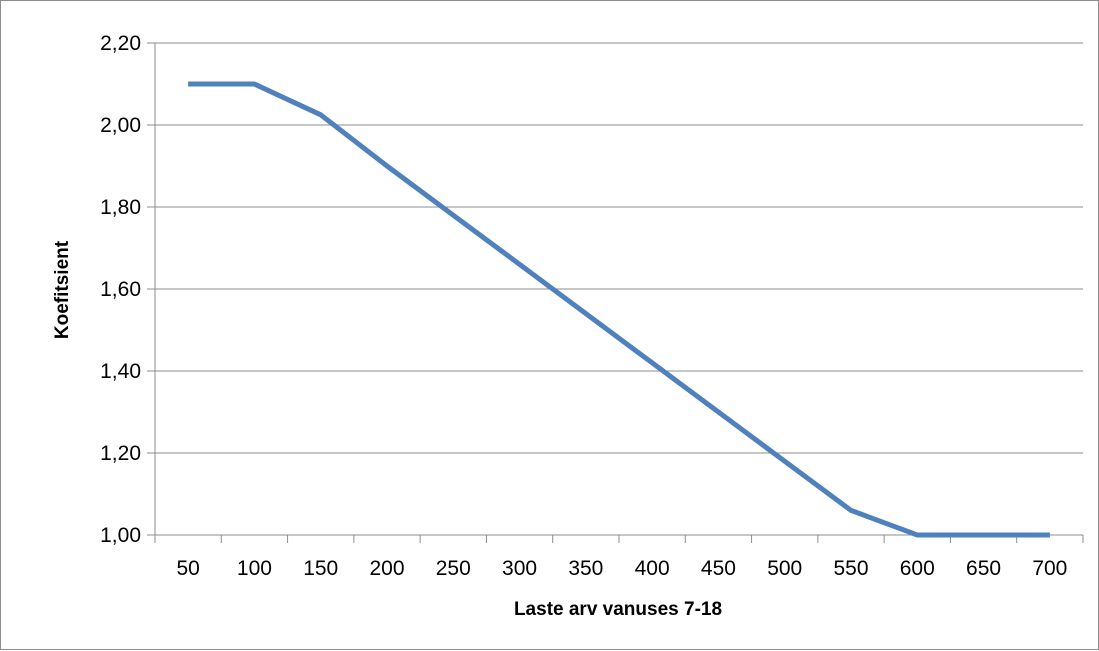 This screenshot has height=651, width=1099. What do you see at coordinates (120, 207) in the screenshot?
I see `y-tick-label: 1,80` at bounding box center [120, 207].